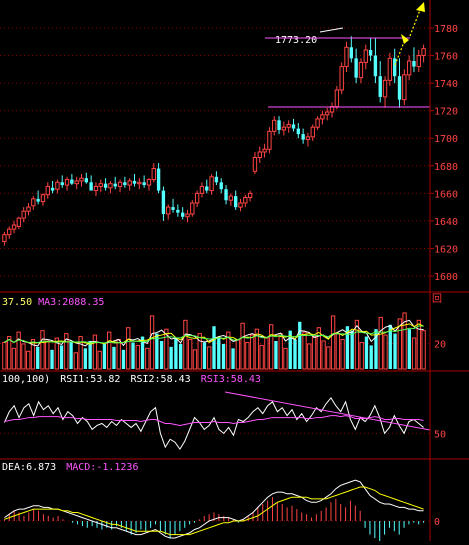  Describe the element at coordinates (296, 40) in the screenshot. I see `price-peak-annotation: 1773.20` at that location.